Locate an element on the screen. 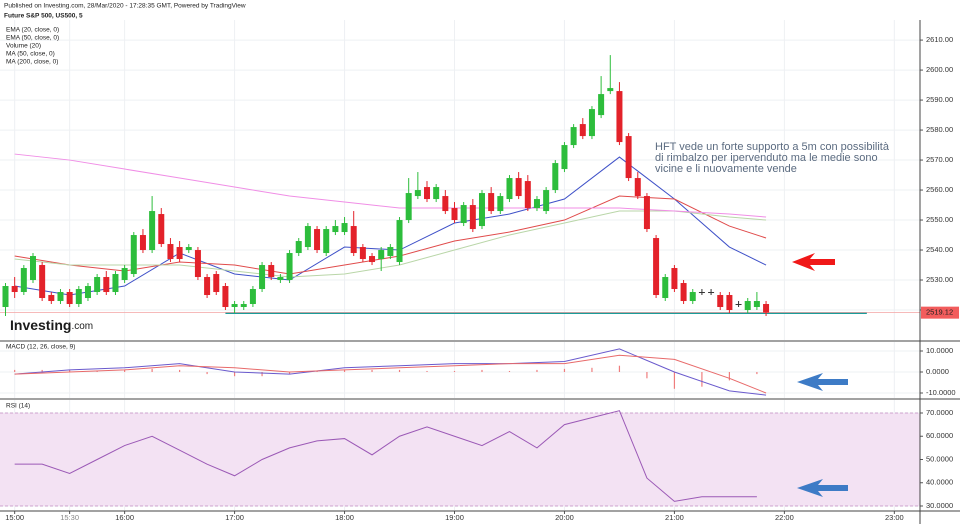 The height and width of the screenshot is (524, 960). logo: Investing.com is located at coordinates (51, 325).